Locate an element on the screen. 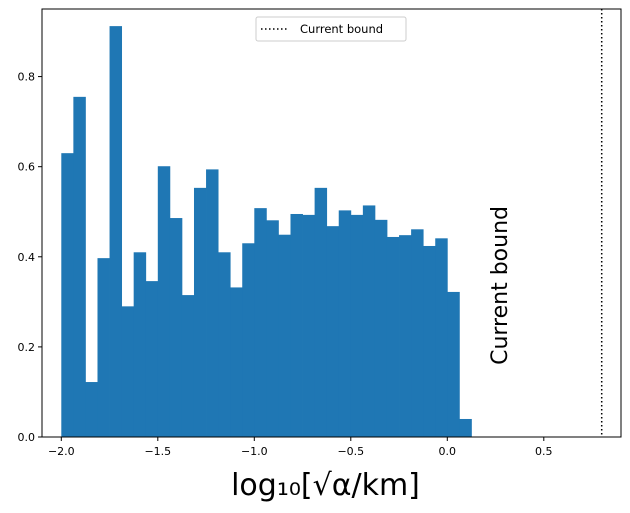 The height and width of the screenshot is (513, 630). x-tick-label: −2.0 is located at coordinates (61, 451).